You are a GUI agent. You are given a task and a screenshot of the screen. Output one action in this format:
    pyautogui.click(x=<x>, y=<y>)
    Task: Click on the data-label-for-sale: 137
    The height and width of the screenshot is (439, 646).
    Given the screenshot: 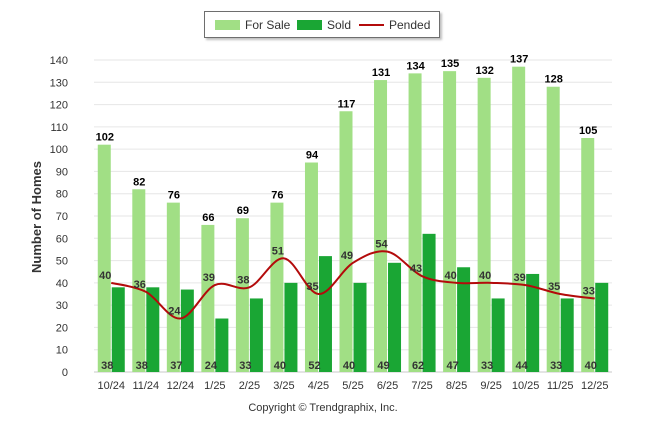 What is the action you would take?
    pyautogui.click(x=519, y=60)
    